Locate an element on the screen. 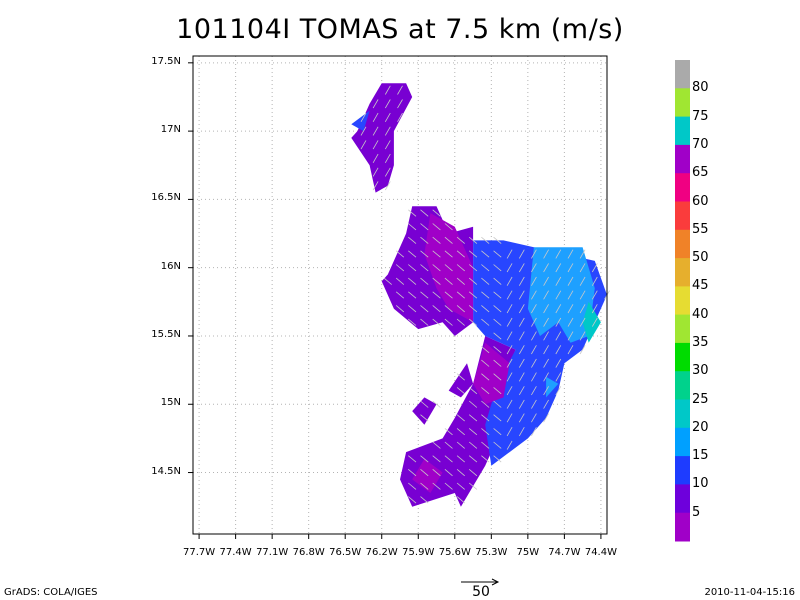 The image size is (800, 600). timestamp: 2010-11-04-15:16 is located at coordinates (749, 592).